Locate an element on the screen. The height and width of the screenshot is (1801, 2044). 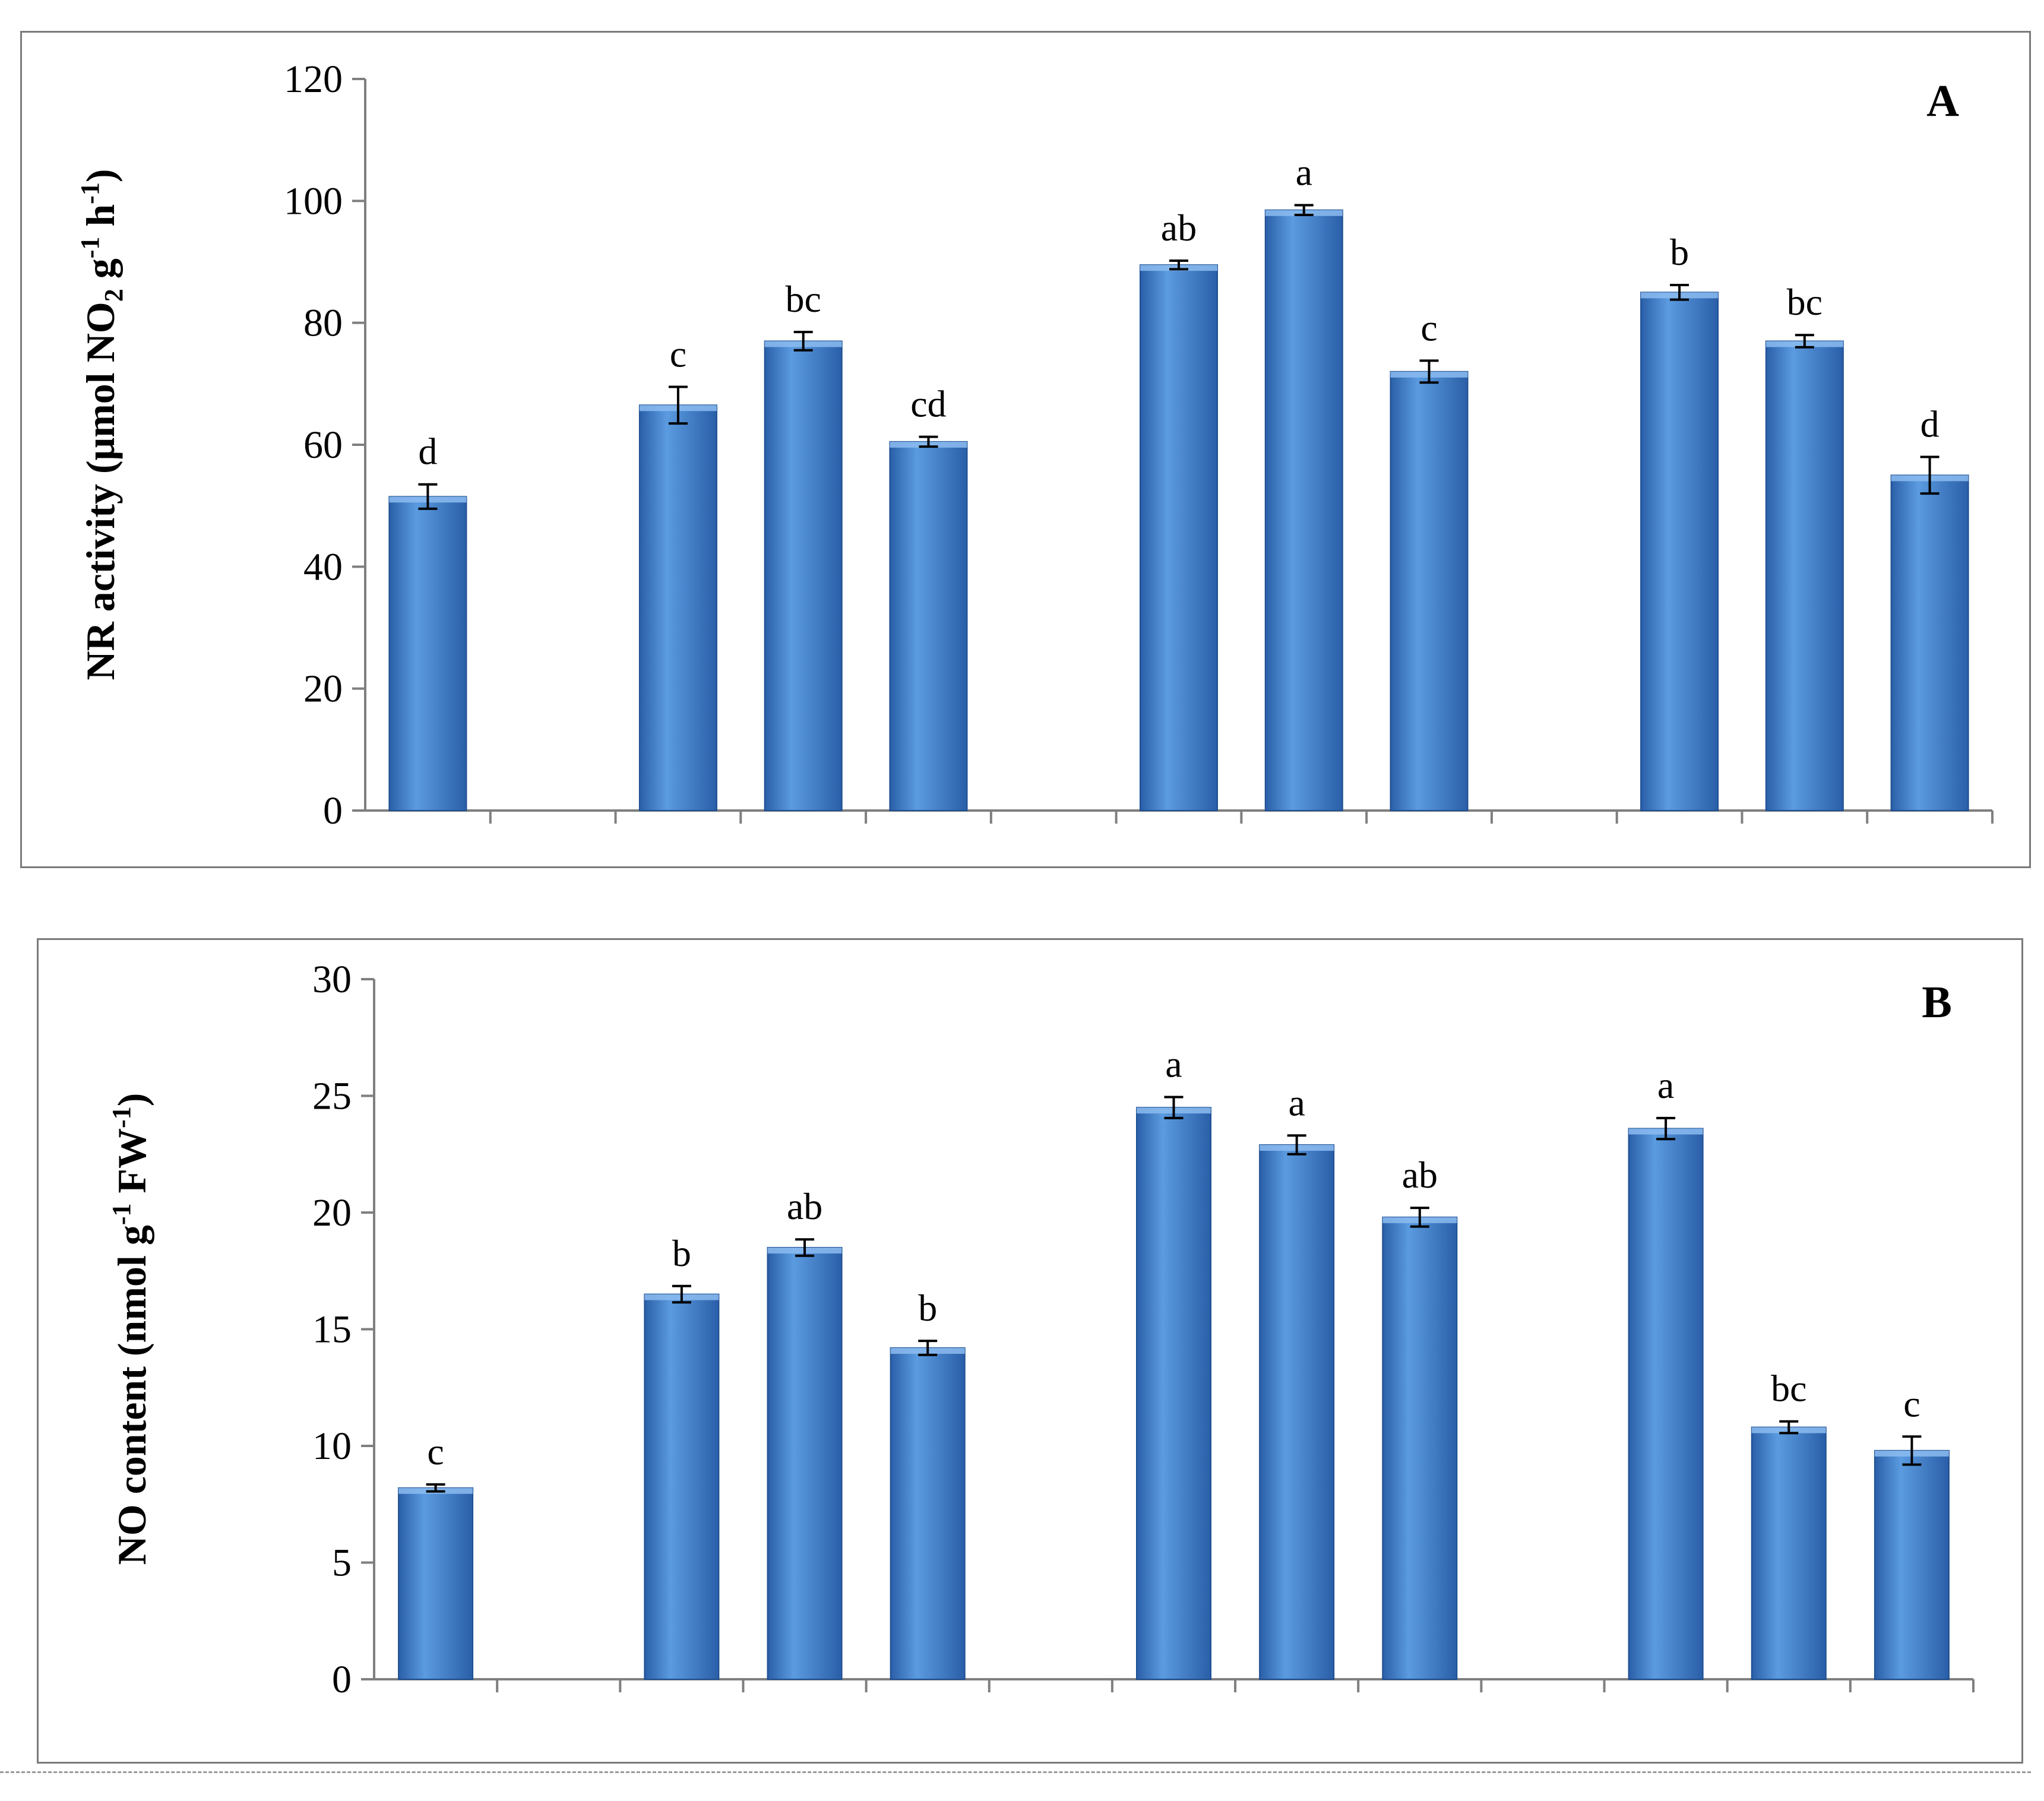
significance-letter: cd is located at coordinates (928, 404).